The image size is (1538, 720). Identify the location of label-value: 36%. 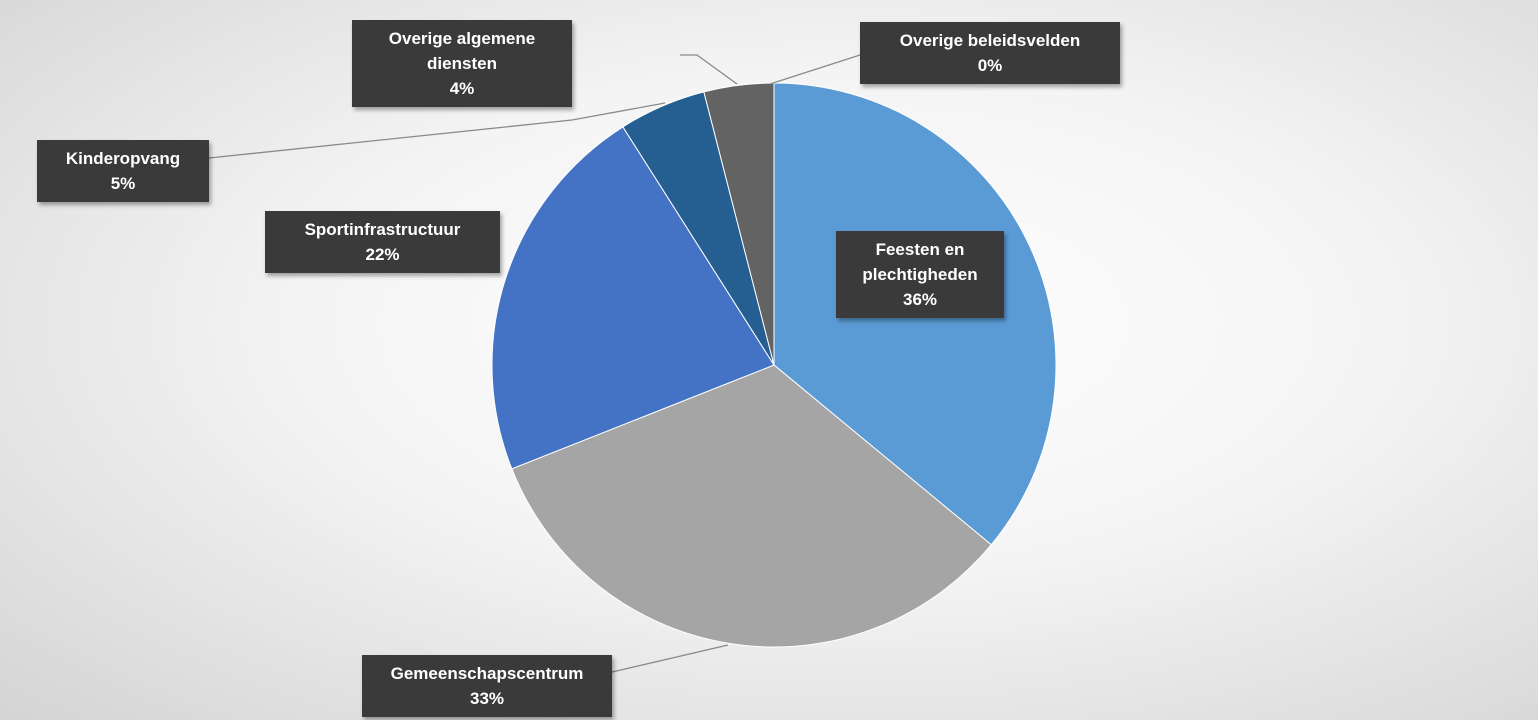
(920, 299).